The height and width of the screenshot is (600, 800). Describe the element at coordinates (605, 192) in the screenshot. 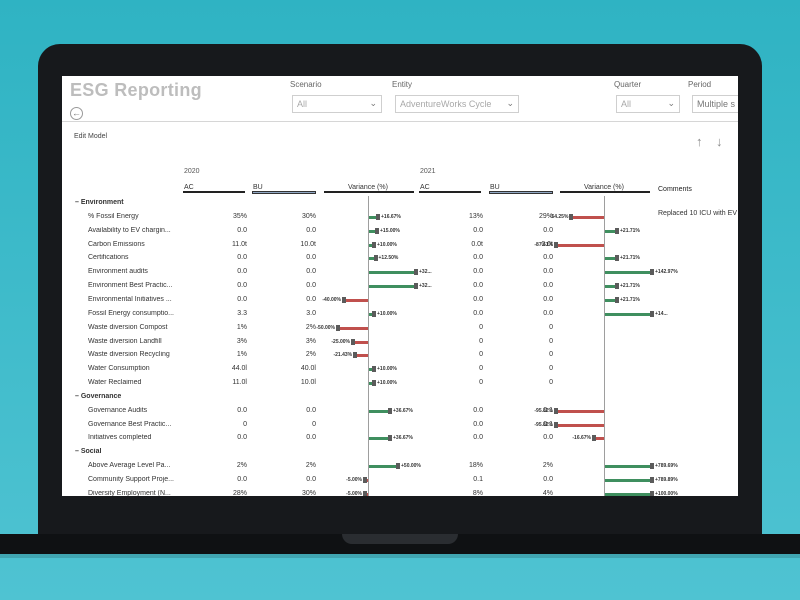

I see `col-variance-2021-rule` at that location.